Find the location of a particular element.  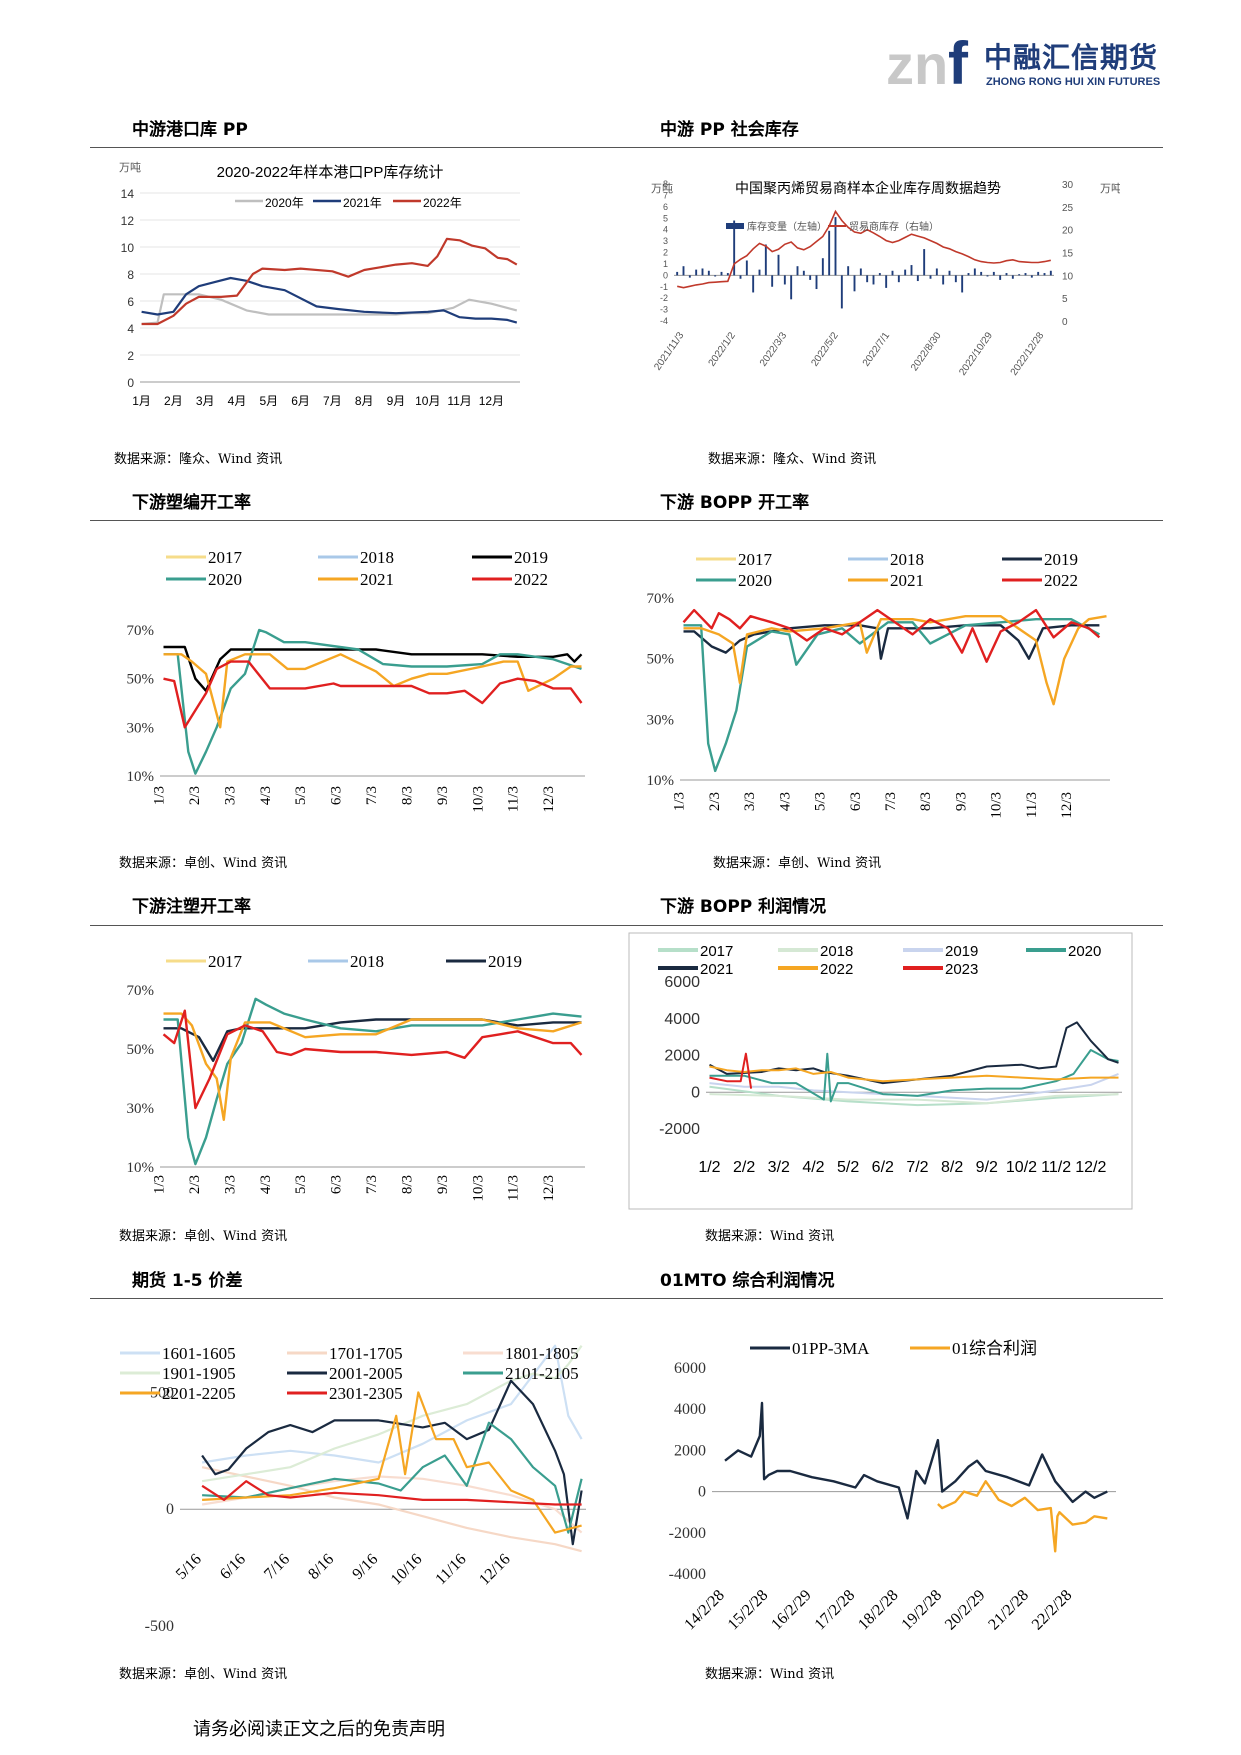

x-tick-label: 7/3 is located at coordinates (372, 1184).